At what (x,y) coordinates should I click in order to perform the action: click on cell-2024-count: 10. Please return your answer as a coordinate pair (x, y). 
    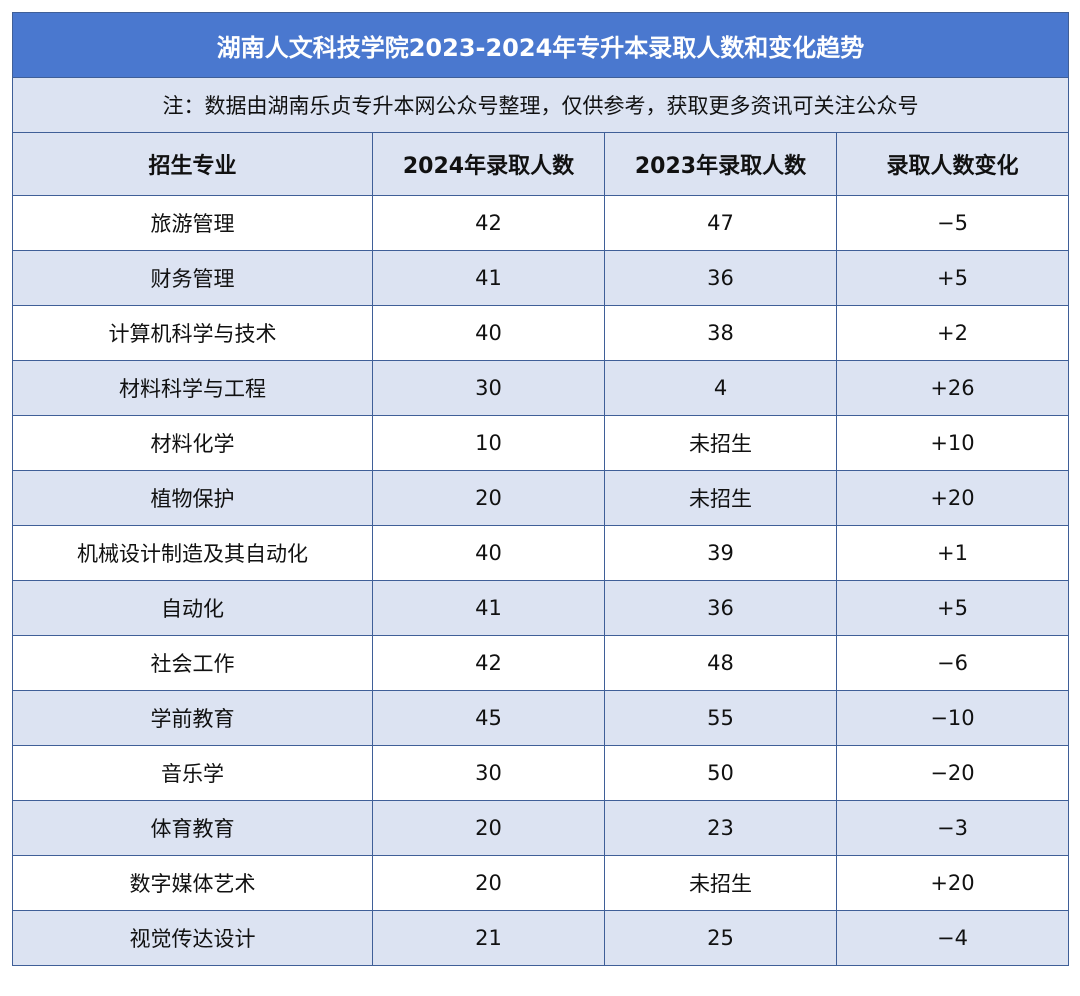
    Looking at the image, I should click on (488, 443).